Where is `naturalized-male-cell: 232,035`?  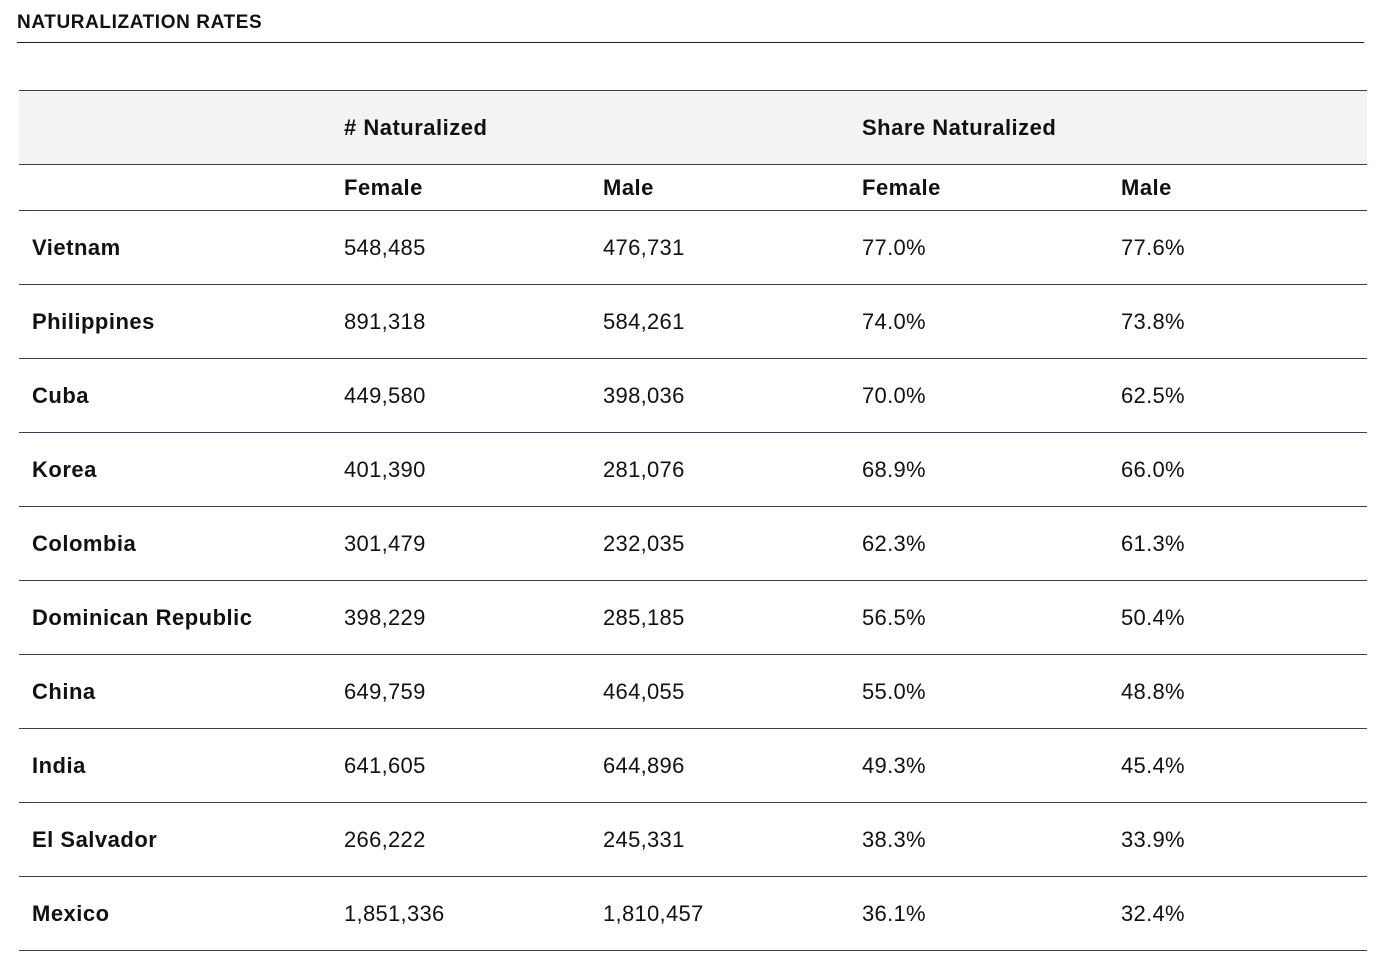
naturalized-male-cell: 232,035 is located at coordinates (644, 543).